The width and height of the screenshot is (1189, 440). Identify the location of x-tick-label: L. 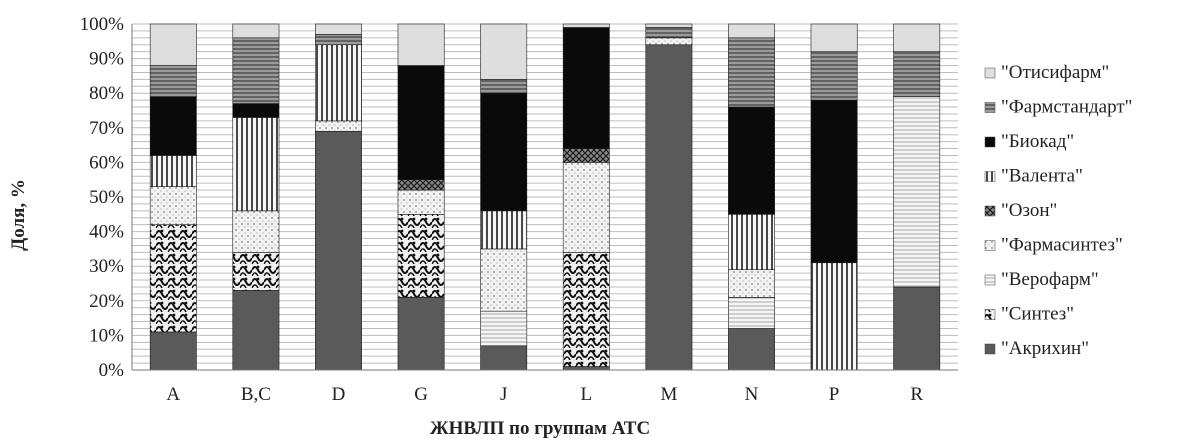
(586, 394).